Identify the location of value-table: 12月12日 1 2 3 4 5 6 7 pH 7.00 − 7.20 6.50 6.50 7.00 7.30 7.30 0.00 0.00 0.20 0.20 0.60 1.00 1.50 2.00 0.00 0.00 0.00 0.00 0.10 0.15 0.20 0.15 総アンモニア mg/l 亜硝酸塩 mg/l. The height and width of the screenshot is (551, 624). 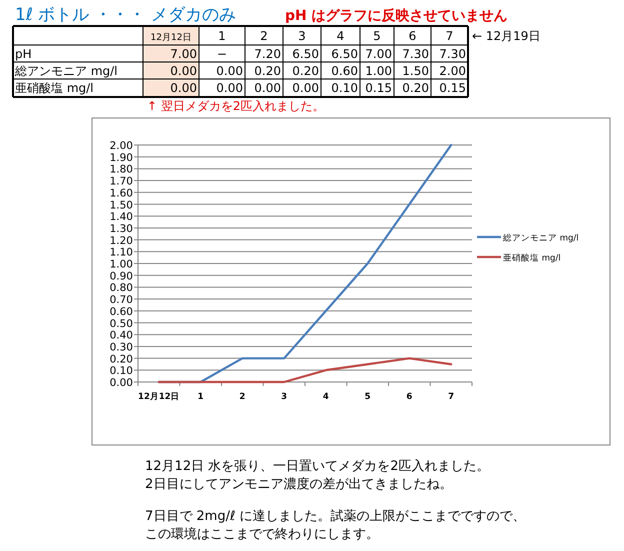
(240, 61).